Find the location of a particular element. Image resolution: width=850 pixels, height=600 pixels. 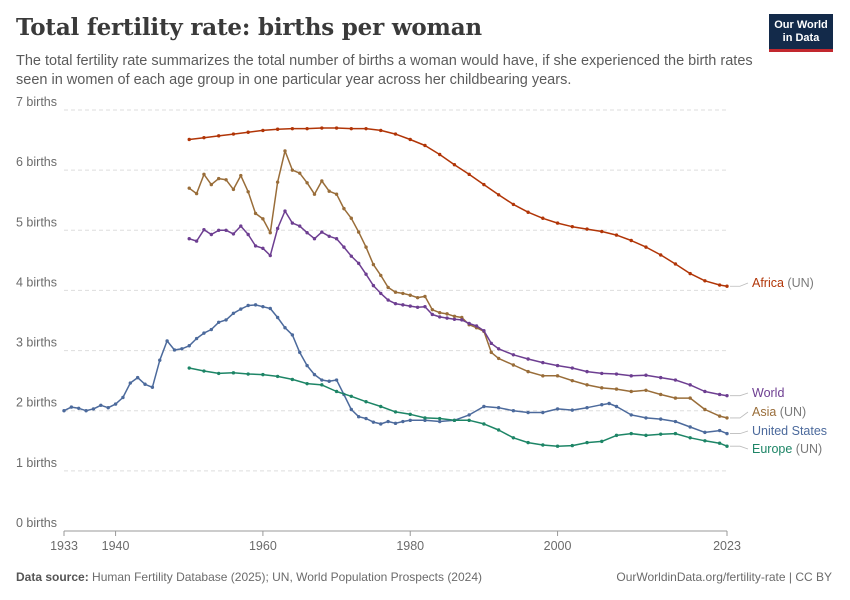

x-tick-label: 1980 is located at coordinates (410, 546).